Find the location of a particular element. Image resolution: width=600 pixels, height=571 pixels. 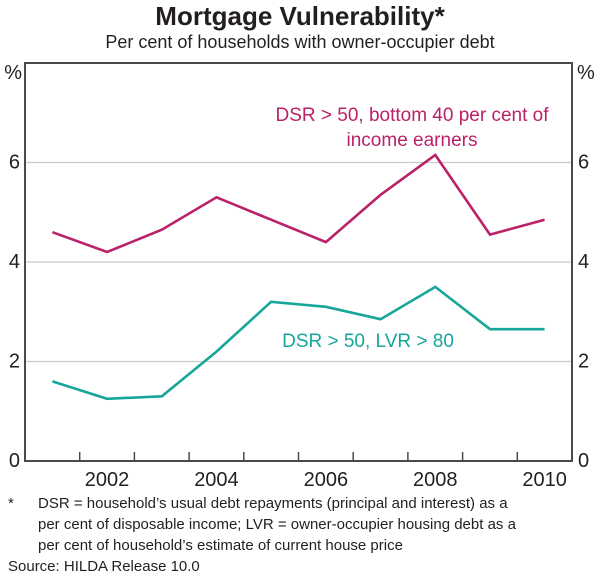

footnote-marker: * is located at coordinates (11, 503).